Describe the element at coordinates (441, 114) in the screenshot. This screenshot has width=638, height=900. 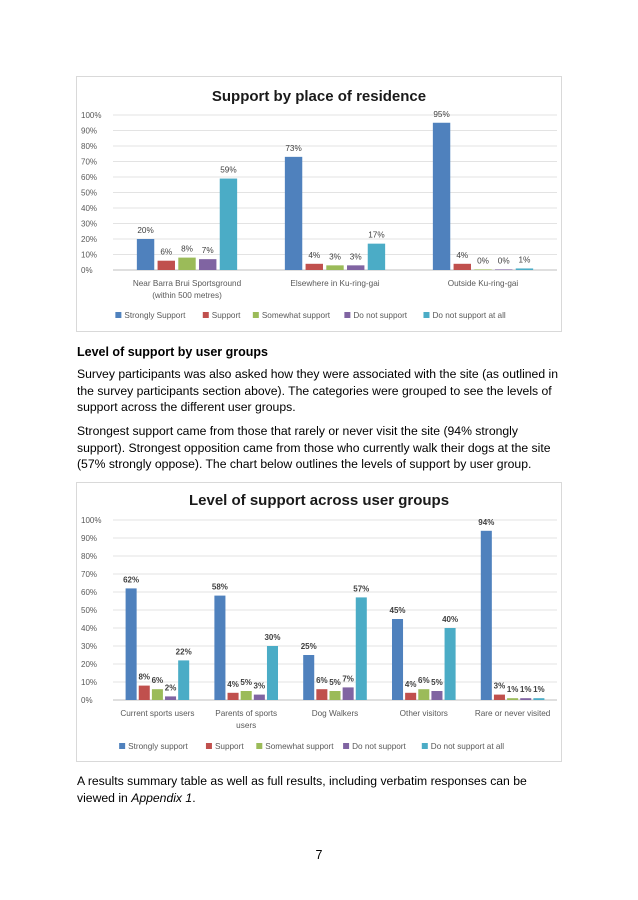
I see `data-label: 95%` at that location.